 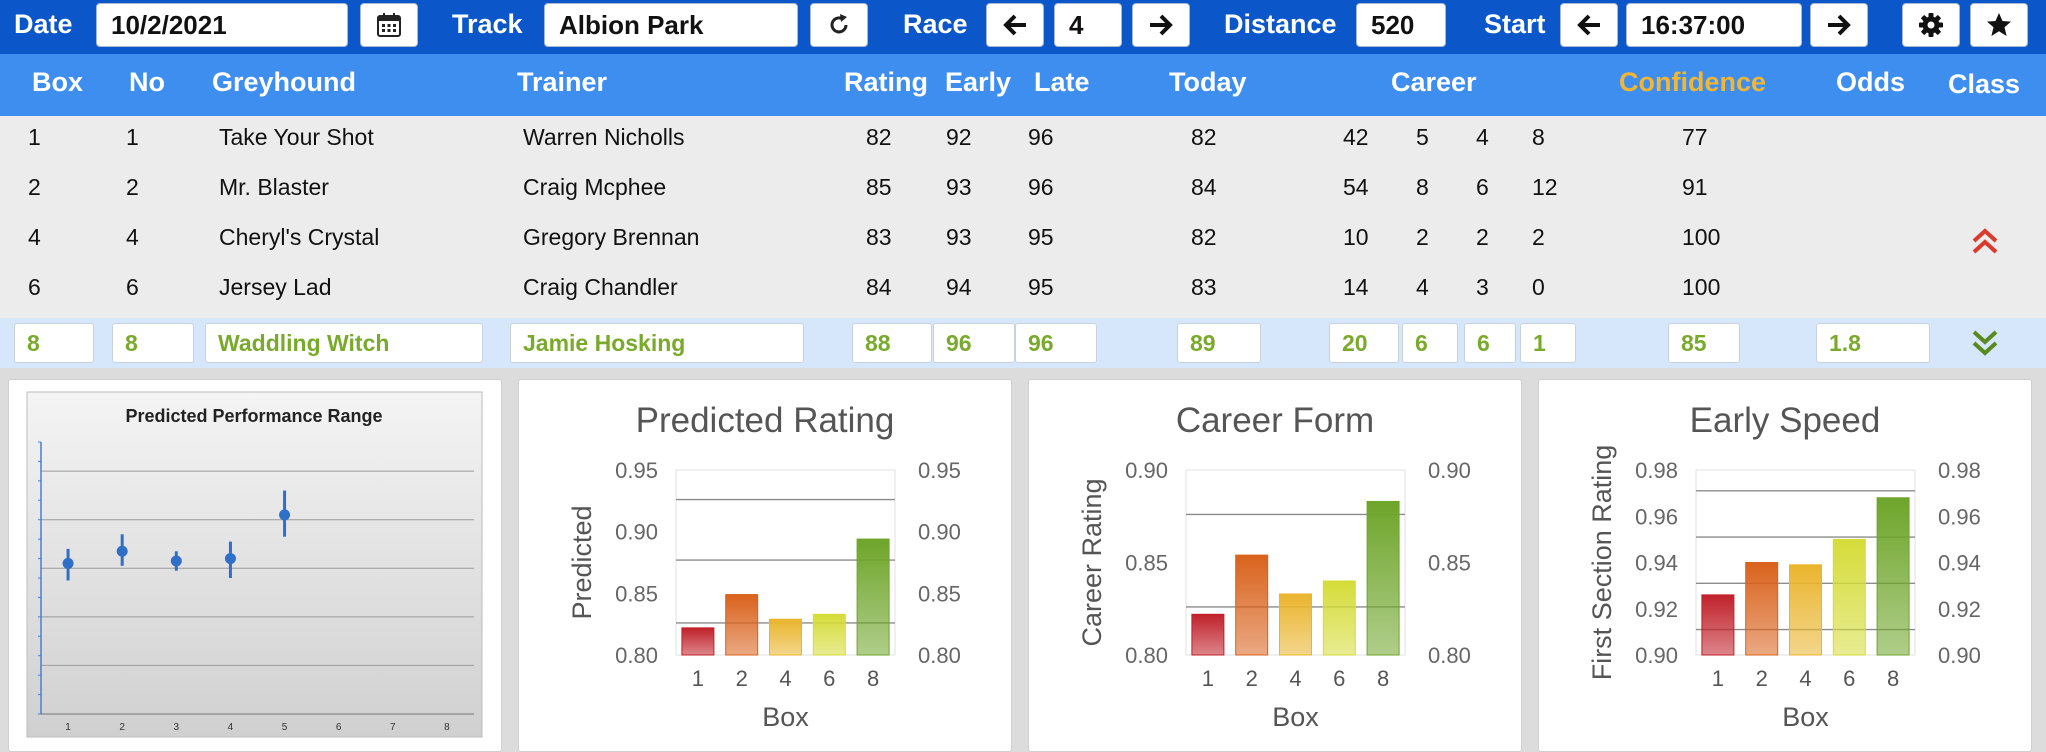 What do you see at coordinates (1146, 563) in the screenshot?
I see `y-tick-label-left: 0.85` at bounding box center [1146, 563].